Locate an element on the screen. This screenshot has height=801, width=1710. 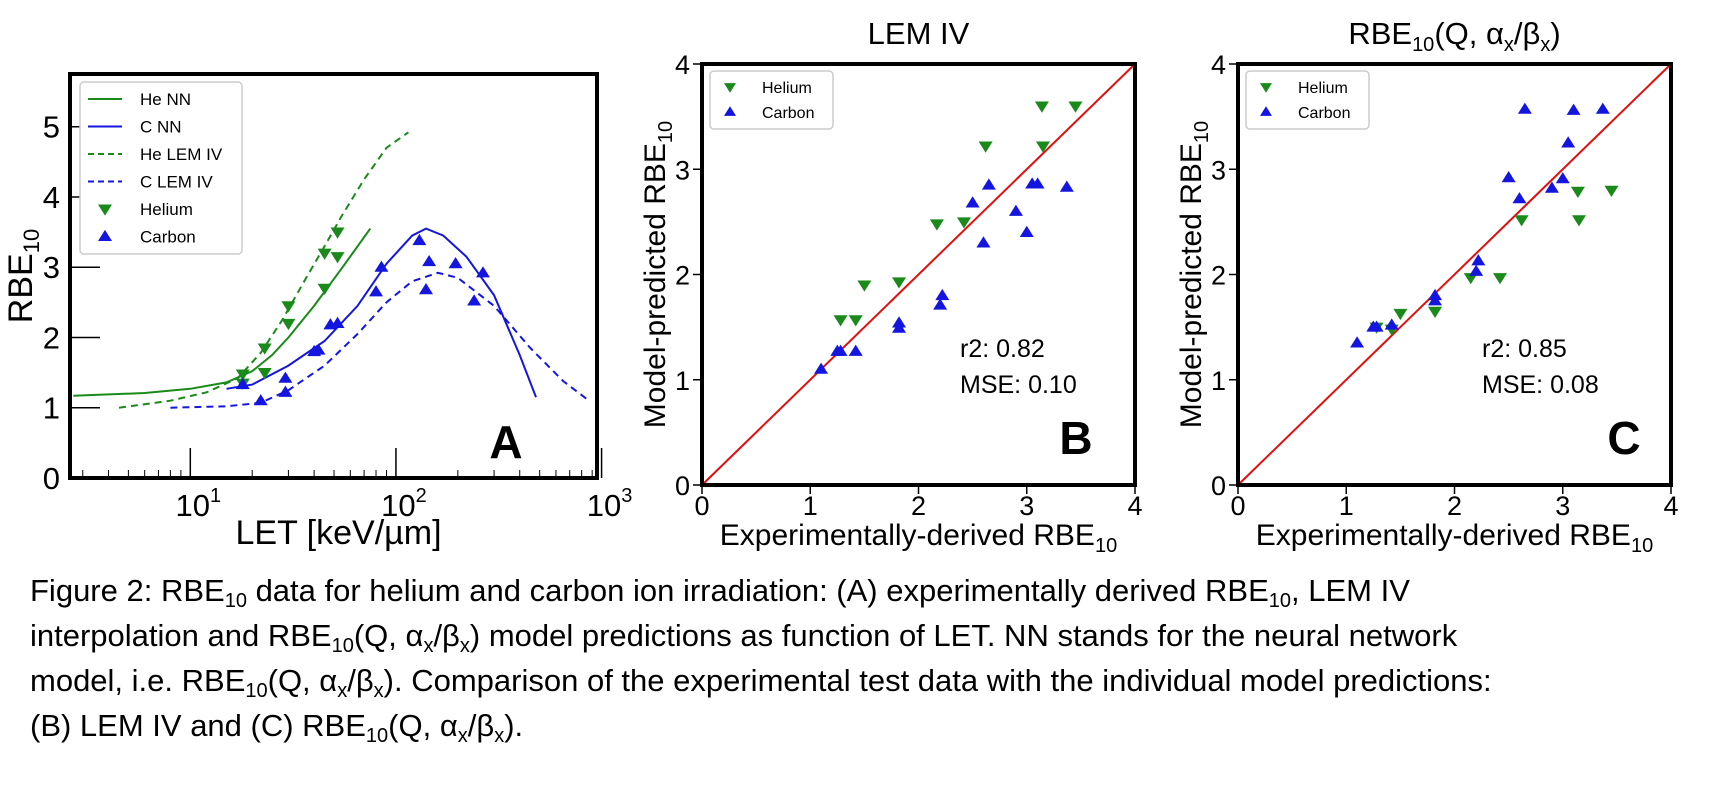
x-axis-label: LET [keV/µm] is located at coordinates (338, 533).